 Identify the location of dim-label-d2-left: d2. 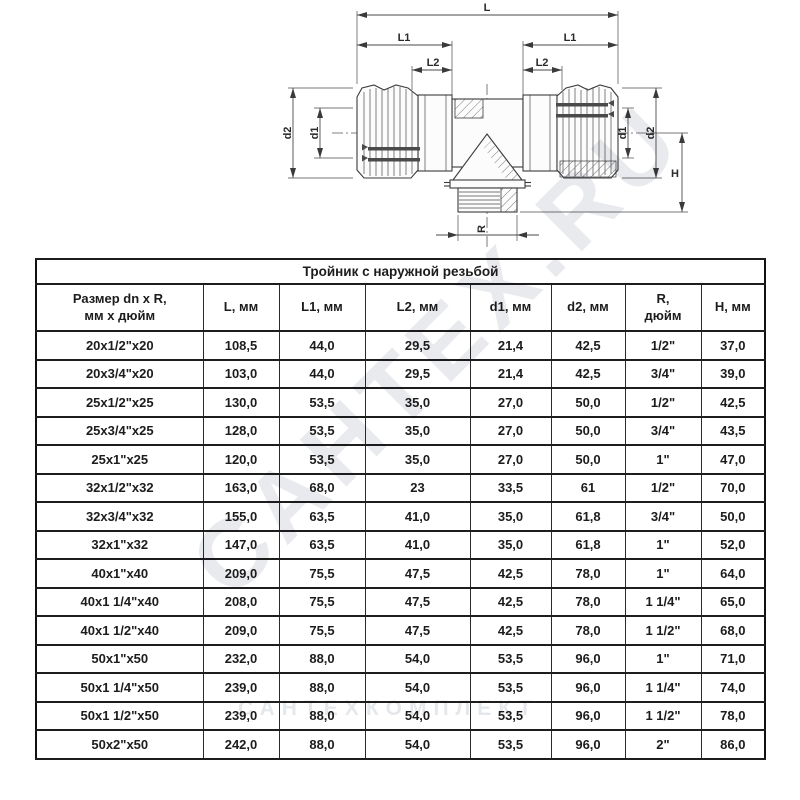
(288, 133).